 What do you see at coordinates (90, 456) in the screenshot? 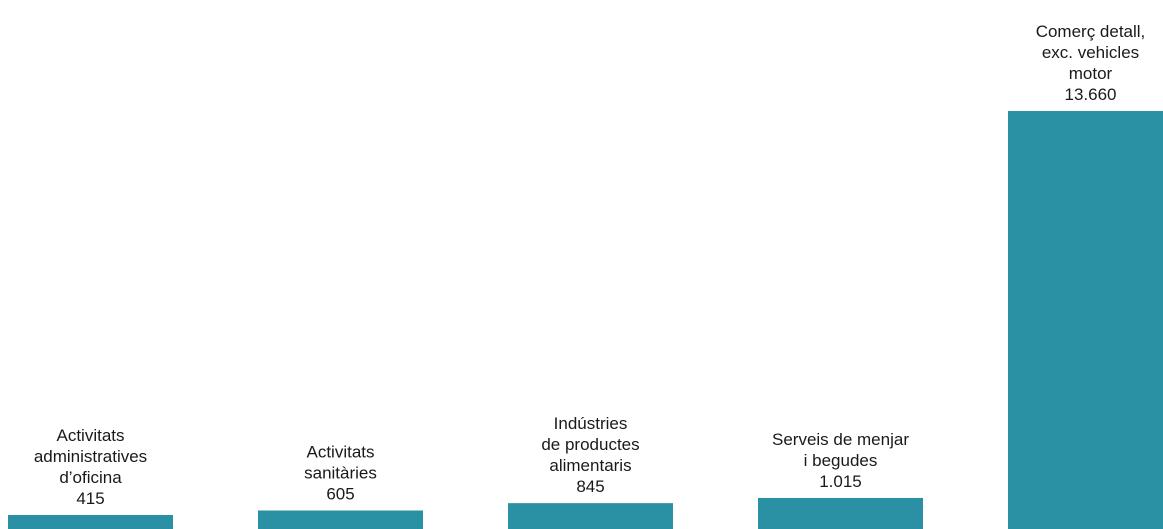
I see `category-label-1-line-2: administratives` at bounding box center [90, 456].